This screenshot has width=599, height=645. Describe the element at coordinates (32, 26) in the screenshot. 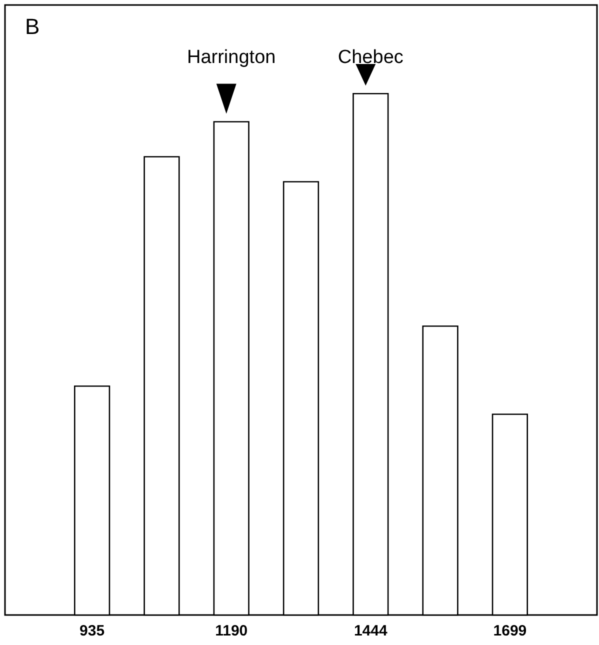

I see `text: B` at that location.